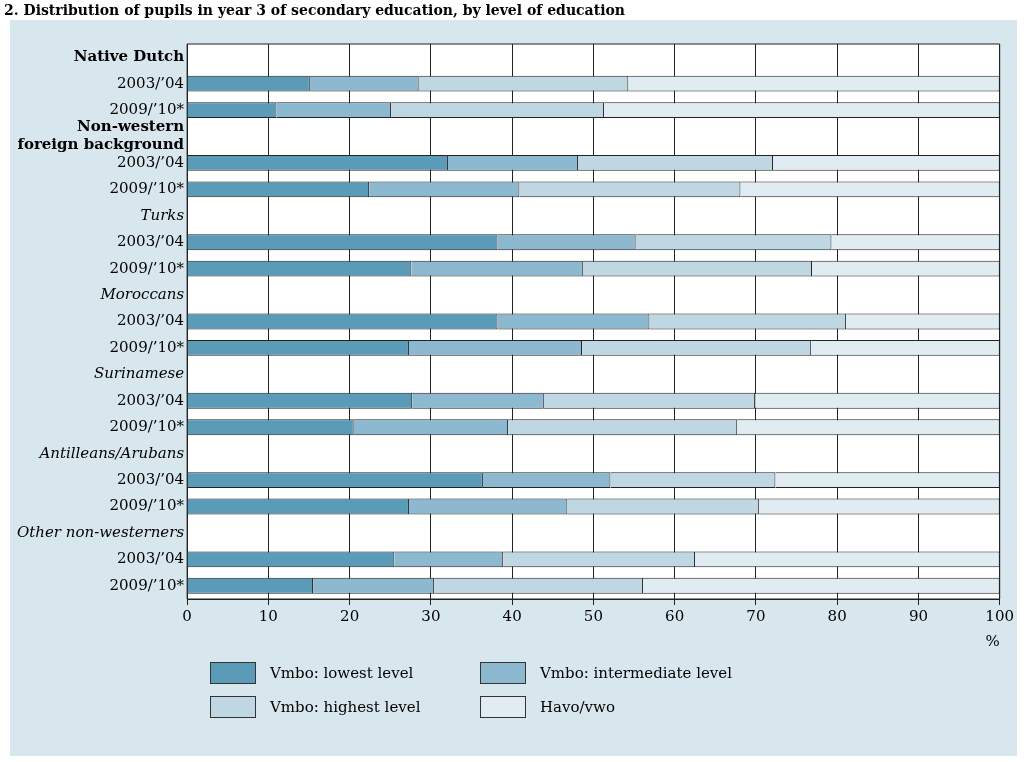 The width and height of the screenshot is (1027, 762). Describe the element at coordinates (162, 214) in the screenshot. I see `y-tick-label: Turks` at that location.